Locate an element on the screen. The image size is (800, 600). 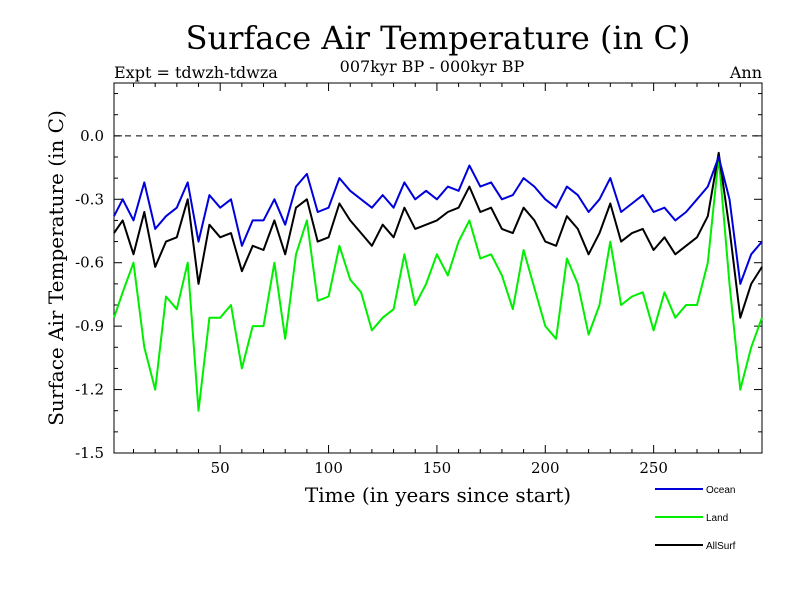
legend: Ocean Land AllSurf is located at coordinates (695, 518).